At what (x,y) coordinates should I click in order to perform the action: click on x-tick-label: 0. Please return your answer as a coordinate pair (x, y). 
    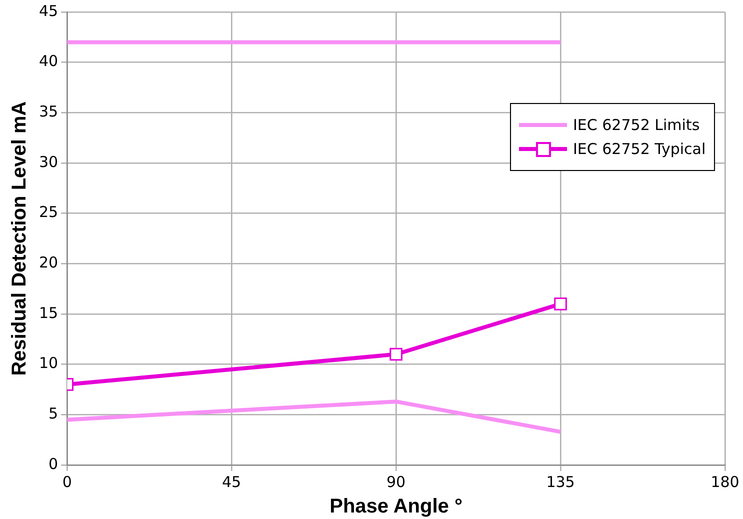
    Looking at the image, I should click on (67, 481).